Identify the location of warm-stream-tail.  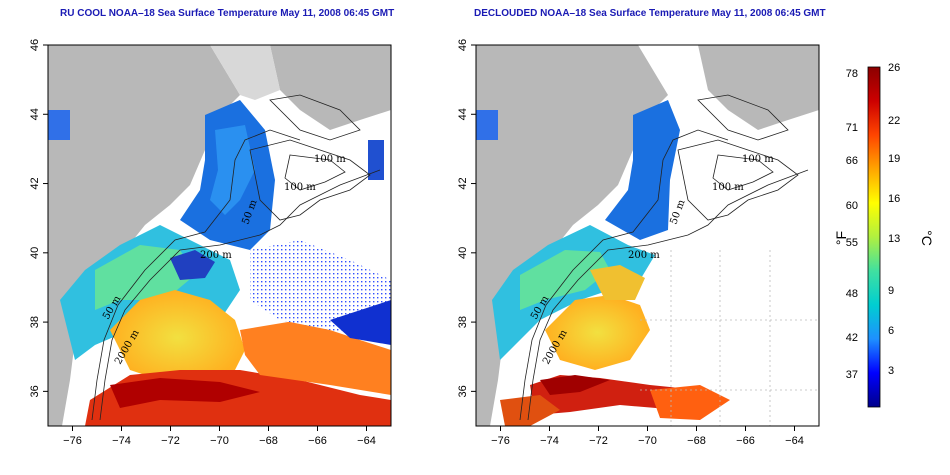
(530, 410).